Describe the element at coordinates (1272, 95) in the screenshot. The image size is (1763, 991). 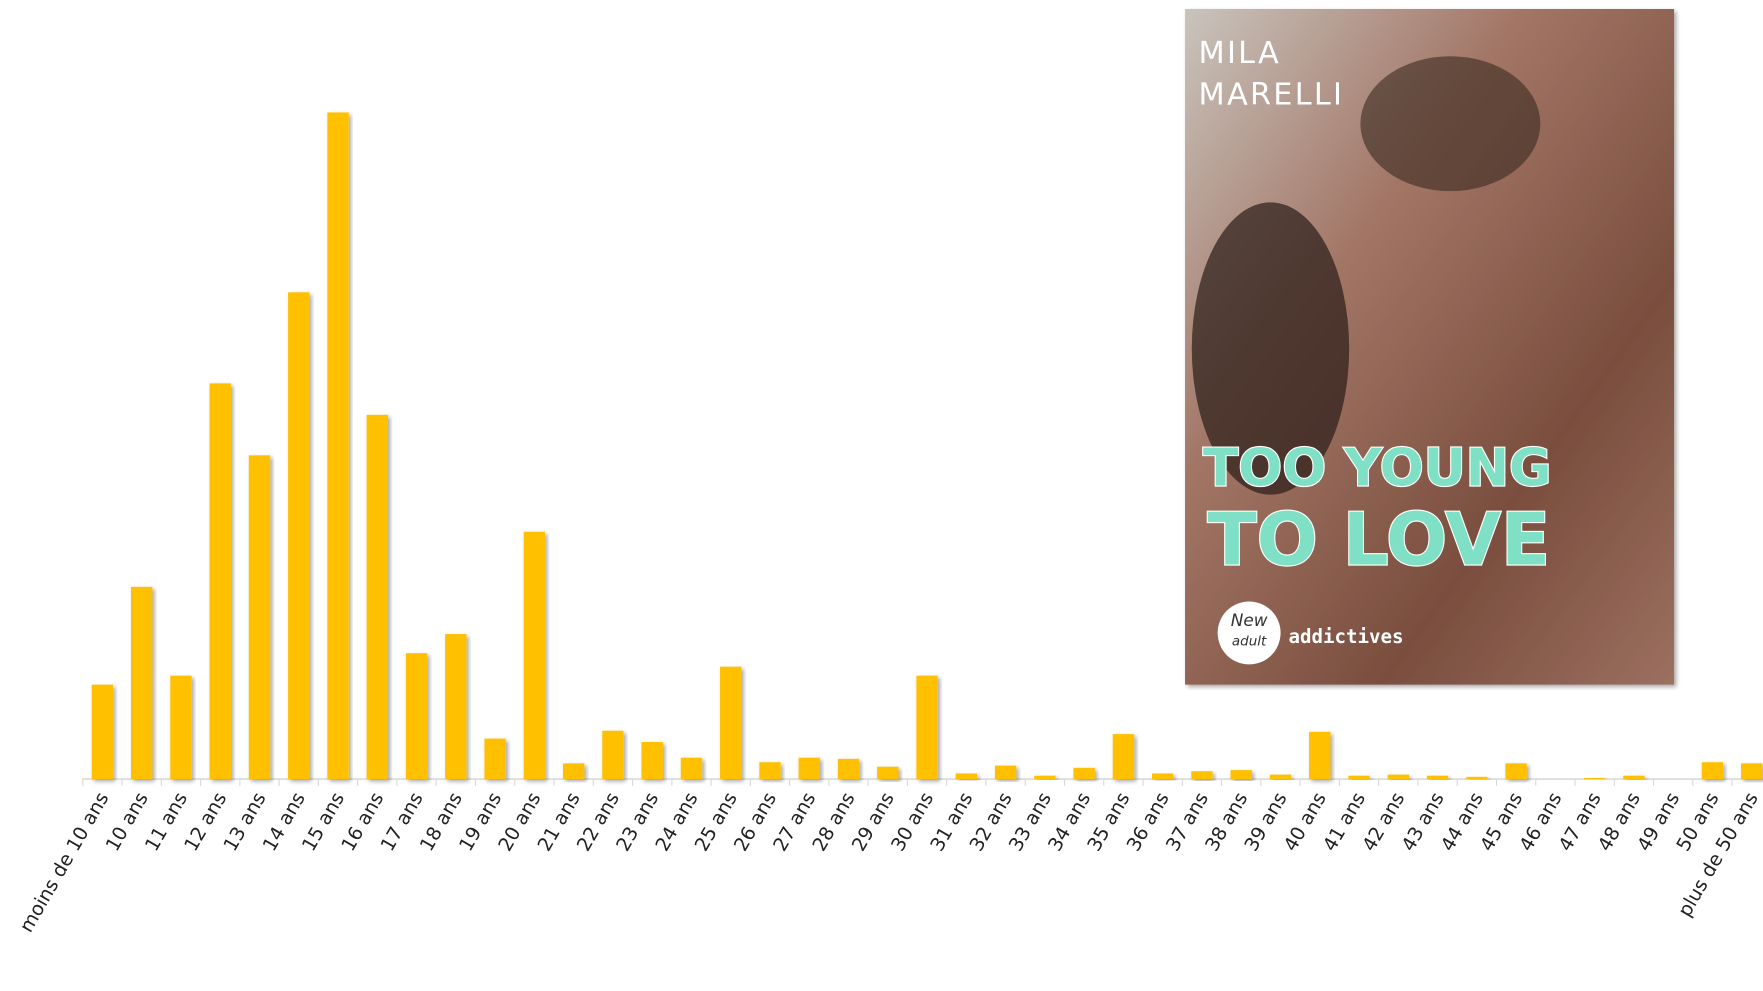
I see `cover-author: MARELLI` at that location.